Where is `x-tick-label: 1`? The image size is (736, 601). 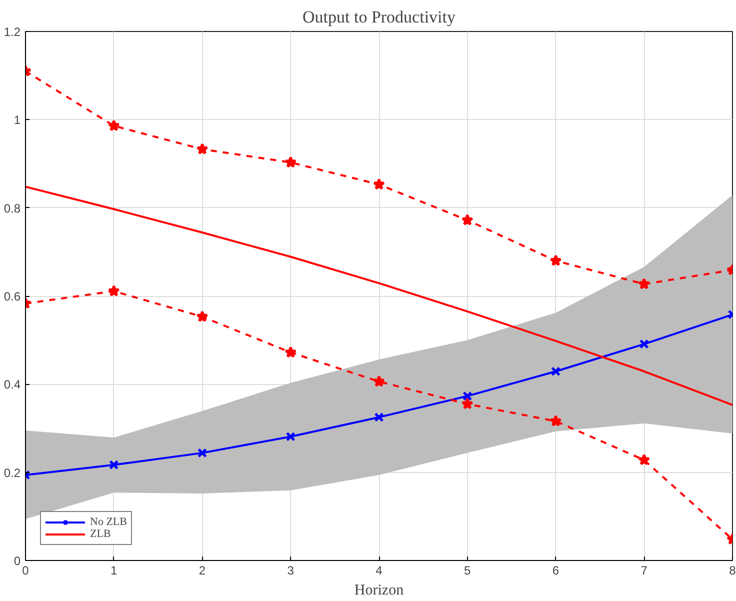
x-tick-label: 1 is located at coordinates (114, 571).